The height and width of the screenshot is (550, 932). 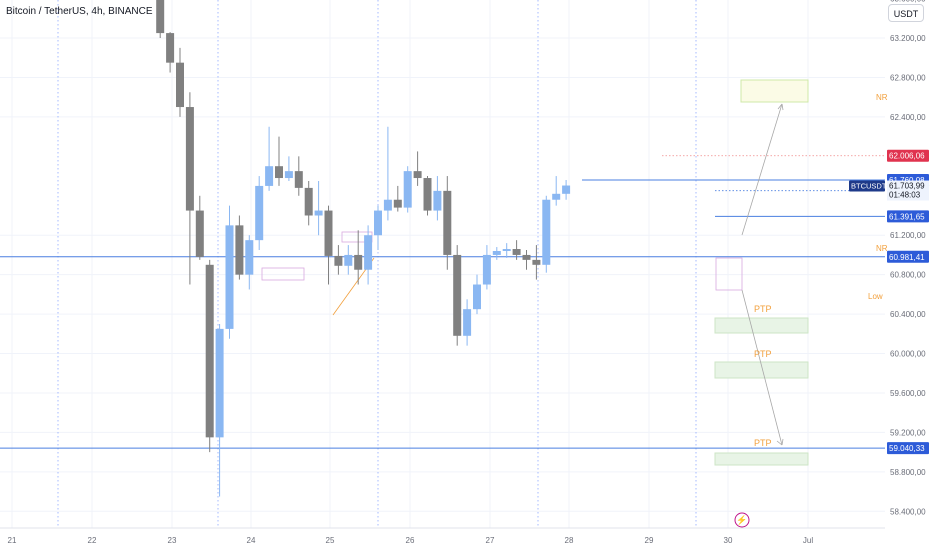 What do you see at coordinates (908, 432) in the screenshot?
I see `y-tick-label: 59.200,00` at bounding box center [908, 432].